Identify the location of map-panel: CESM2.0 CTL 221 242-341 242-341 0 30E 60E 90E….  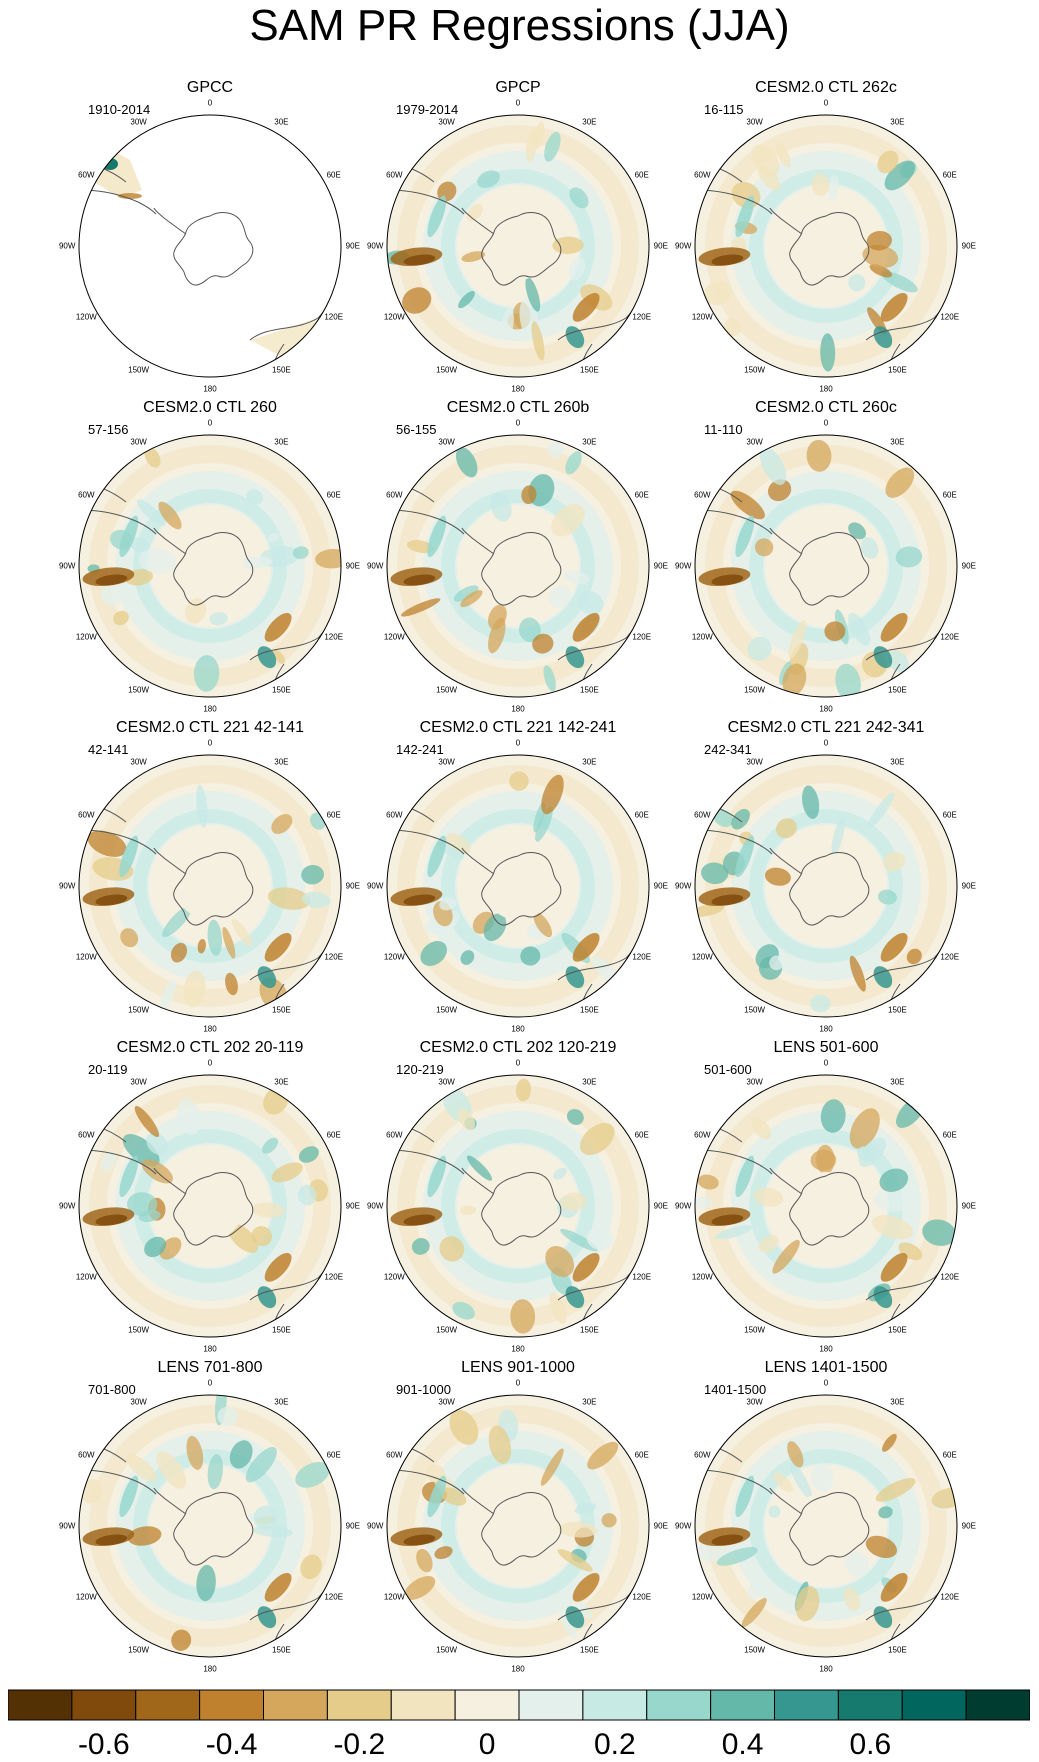
(825, 875).